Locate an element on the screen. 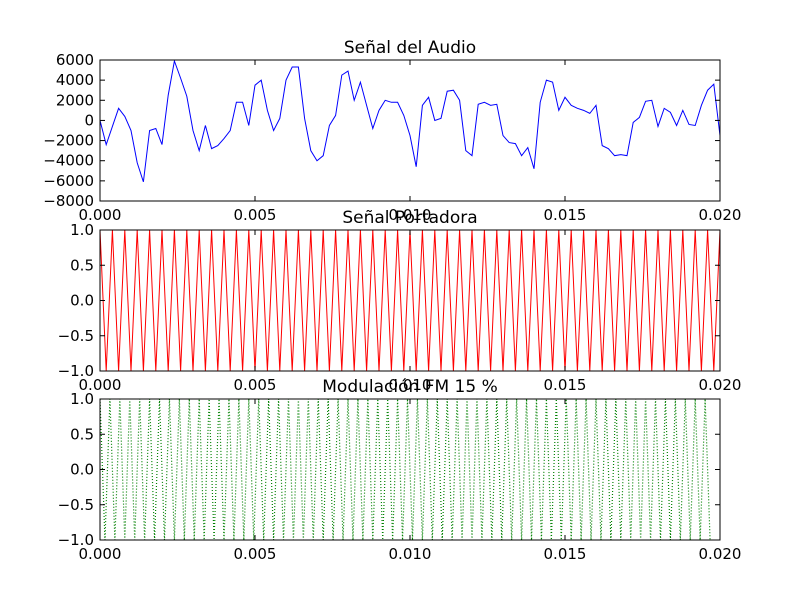 The image size is (800, 600). y-tick-label: 6000 is located at coordinates (75, 60).